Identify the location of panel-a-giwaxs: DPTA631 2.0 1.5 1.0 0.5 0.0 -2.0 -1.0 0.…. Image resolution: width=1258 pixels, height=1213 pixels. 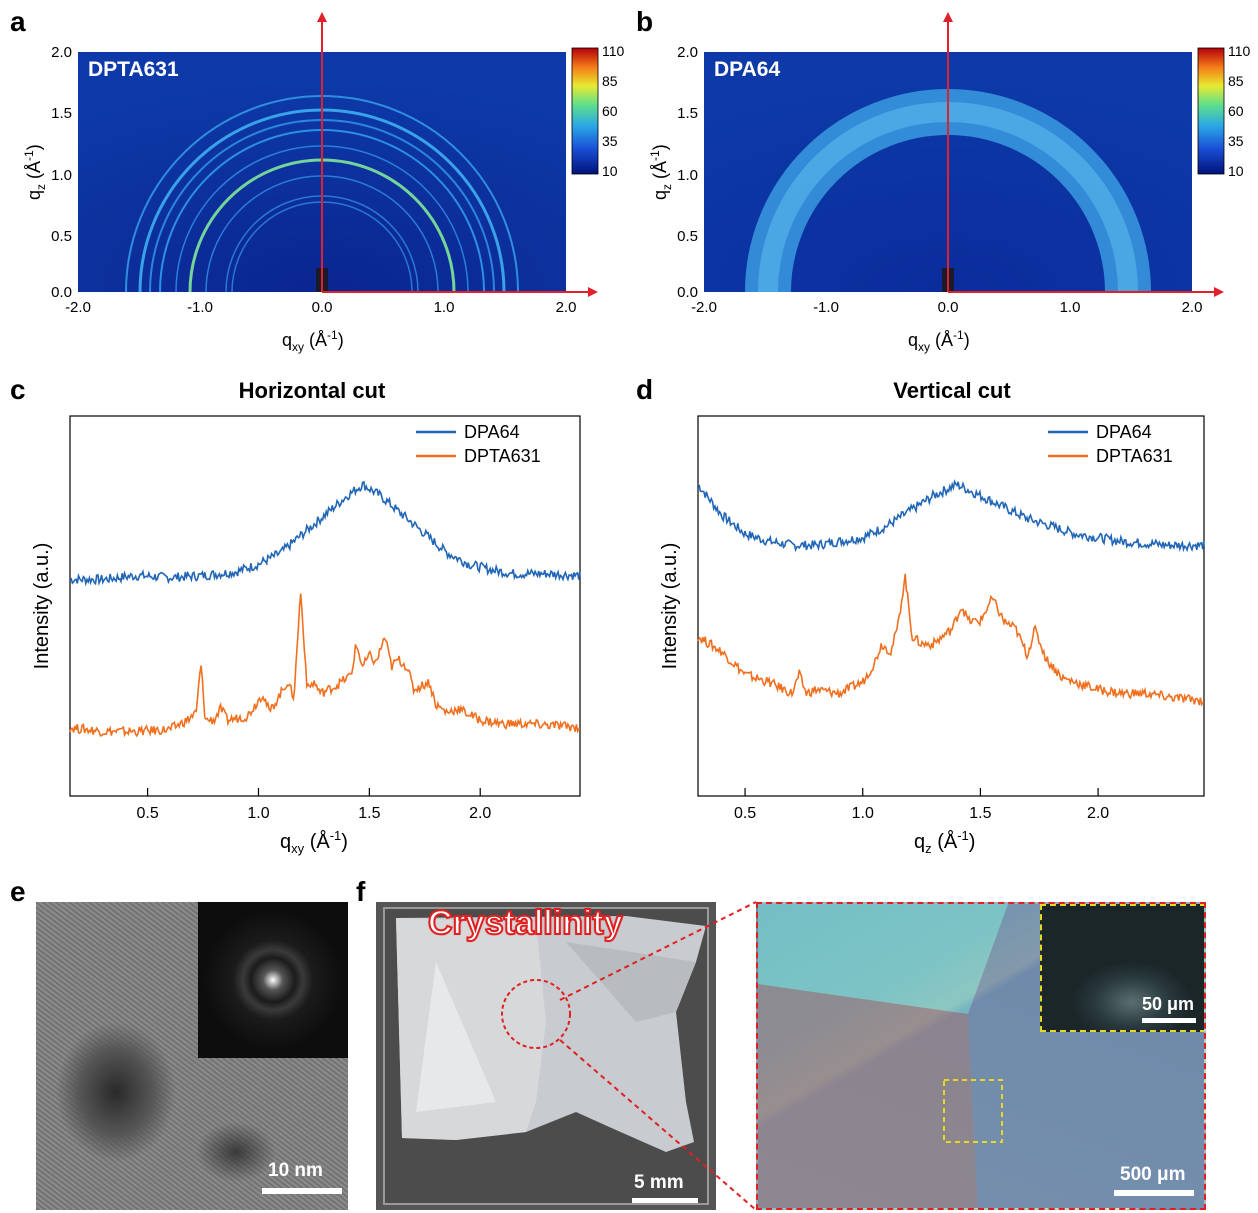
(323, 183).